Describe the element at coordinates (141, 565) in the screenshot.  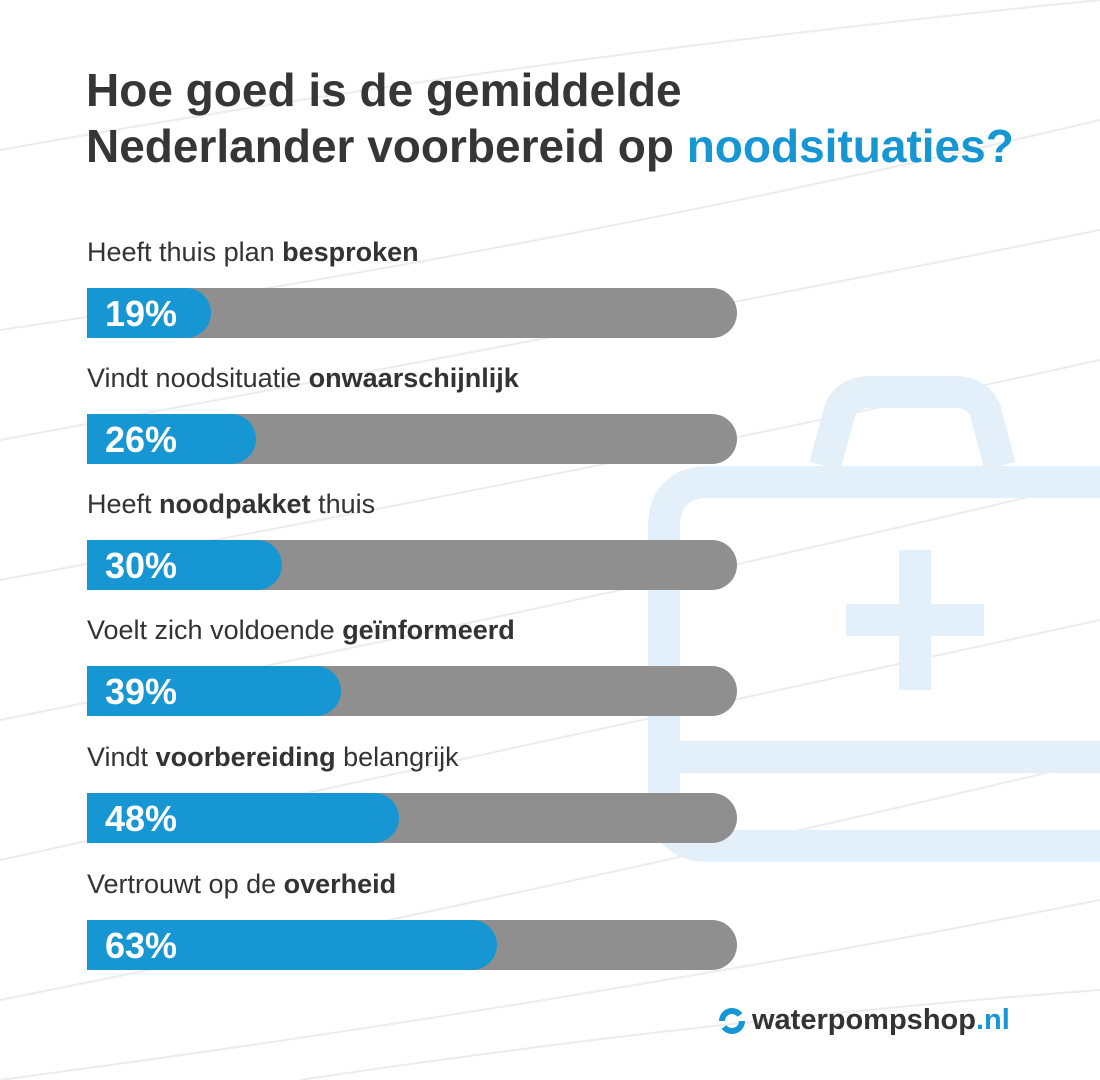
I see `bar-value-label: 30%` at that location.